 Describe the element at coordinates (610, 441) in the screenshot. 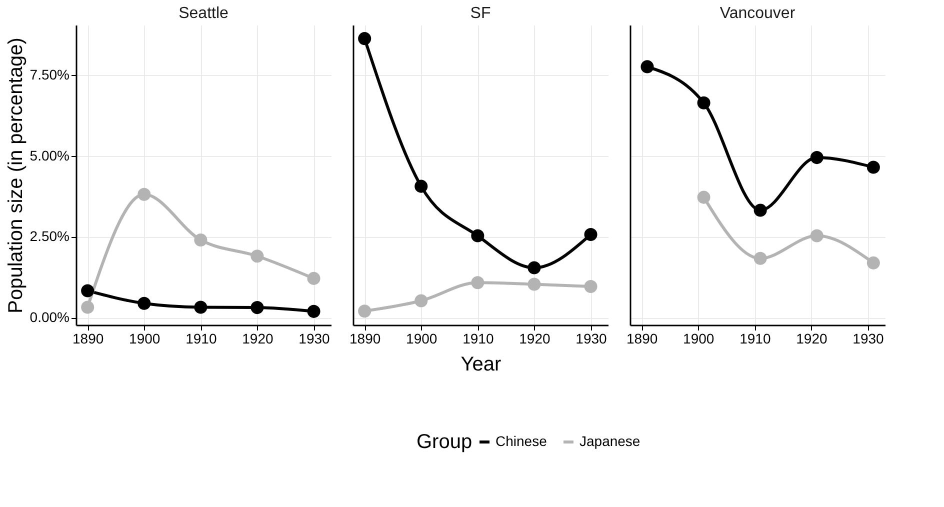

I see `legend-label: Japanese` at that location.